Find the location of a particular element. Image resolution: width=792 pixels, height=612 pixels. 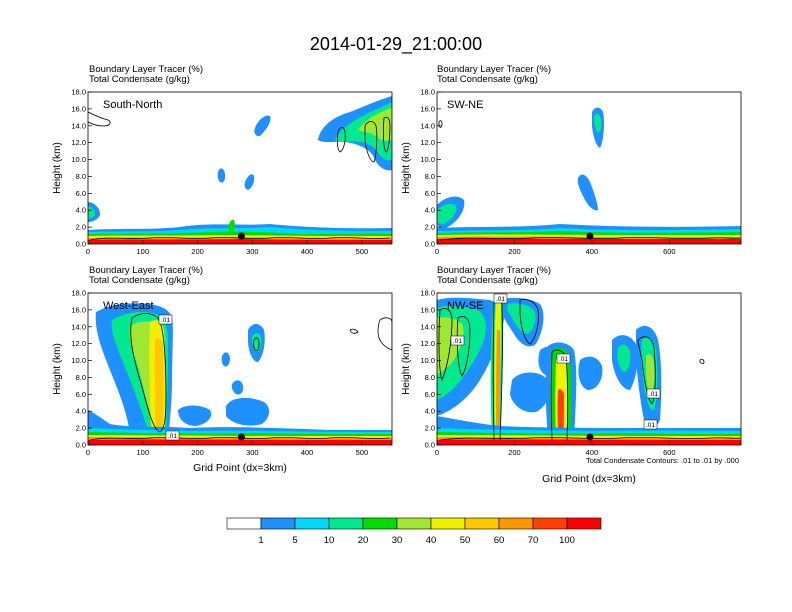

x-axis: 0 200 400 600 is located at coordinates (555, 449).